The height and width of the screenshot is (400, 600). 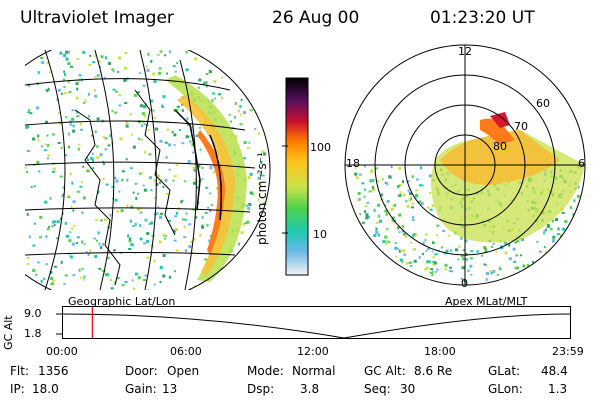 I want to click on altitude-plot, so click(x=313, y=322).